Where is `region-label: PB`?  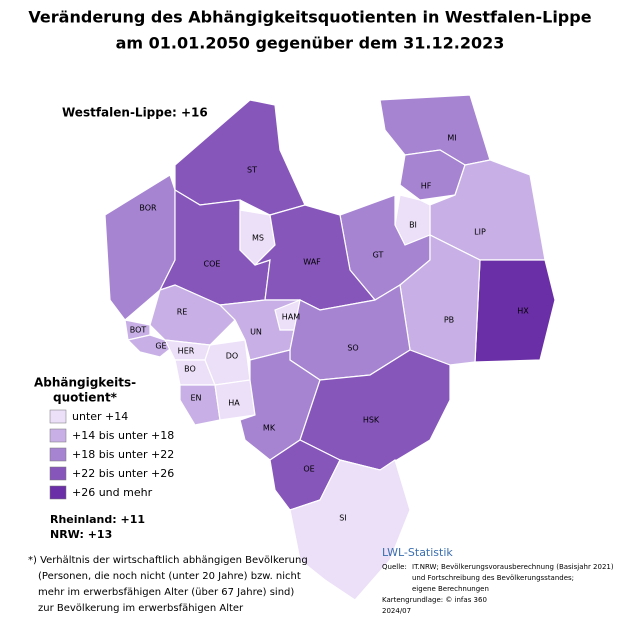 region-label: PB is located at coordinates (449, 320).